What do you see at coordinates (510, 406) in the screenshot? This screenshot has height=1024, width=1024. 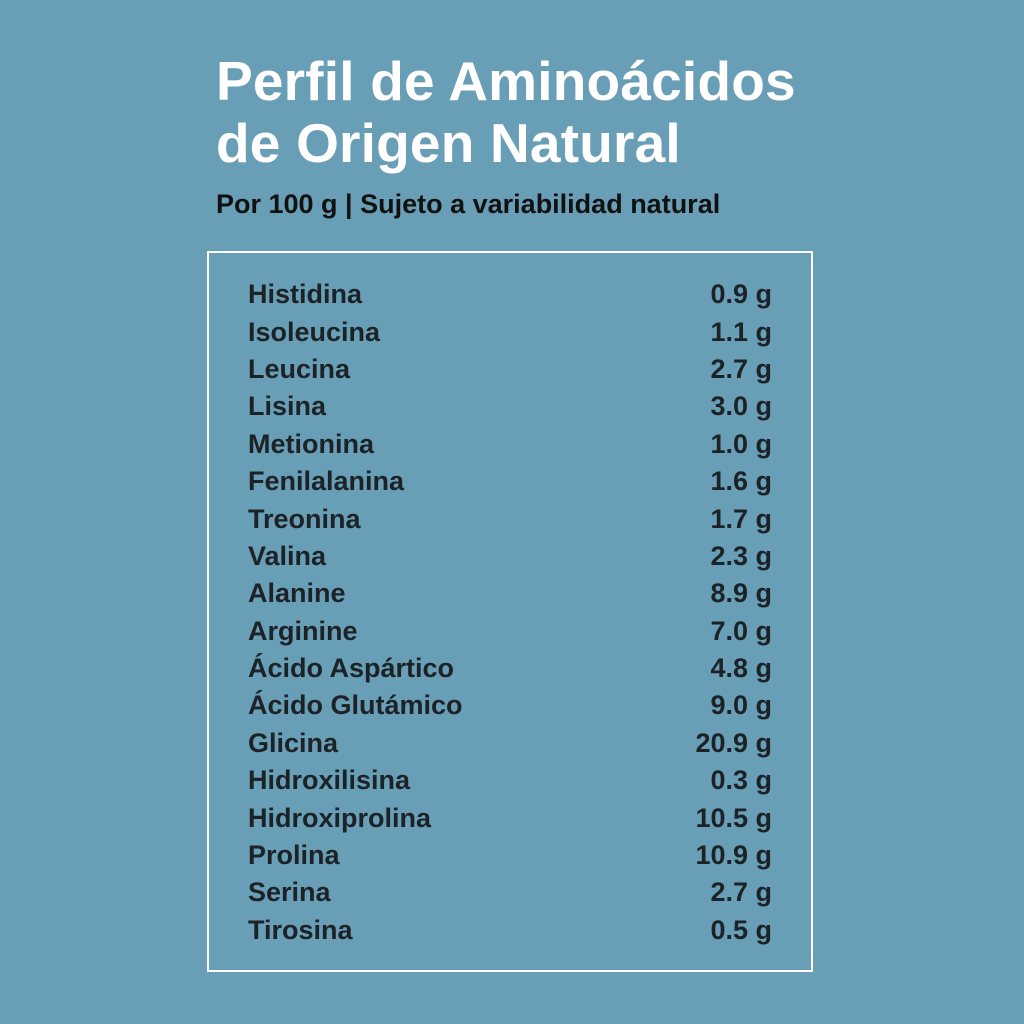 I see `table-row: Lisina 3.0 g` at bounding box center [510, 406].